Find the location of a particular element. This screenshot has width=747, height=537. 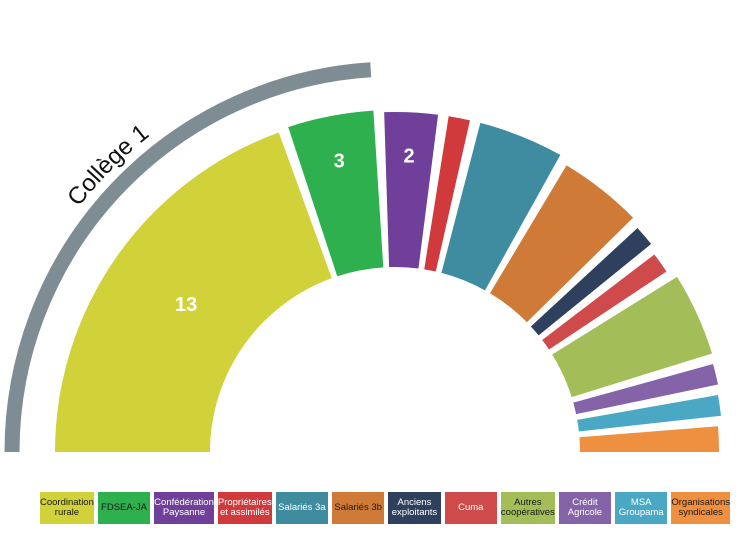

legend-item-propri-taires-et-assimil-s: Propriétaires et assimilés is located at coordinates (244, 508).